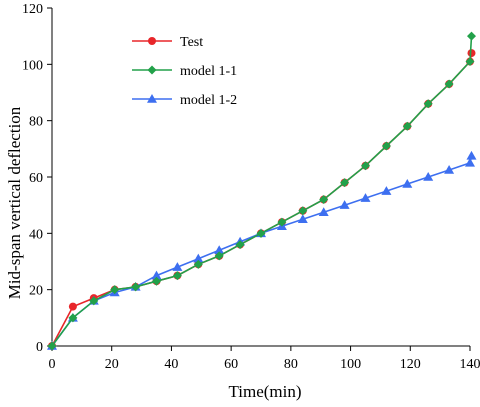  I want to click on legend-item-model-1-1: model 1-1, so click(184, 71).